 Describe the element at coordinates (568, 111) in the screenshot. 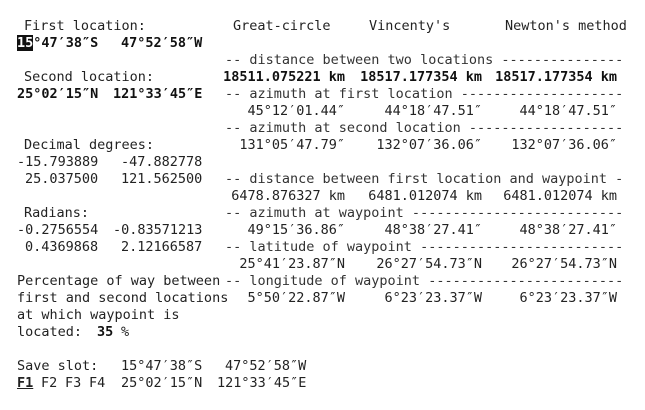

I see `azimuth-first-newton: 44°18′47.51″` at that location.